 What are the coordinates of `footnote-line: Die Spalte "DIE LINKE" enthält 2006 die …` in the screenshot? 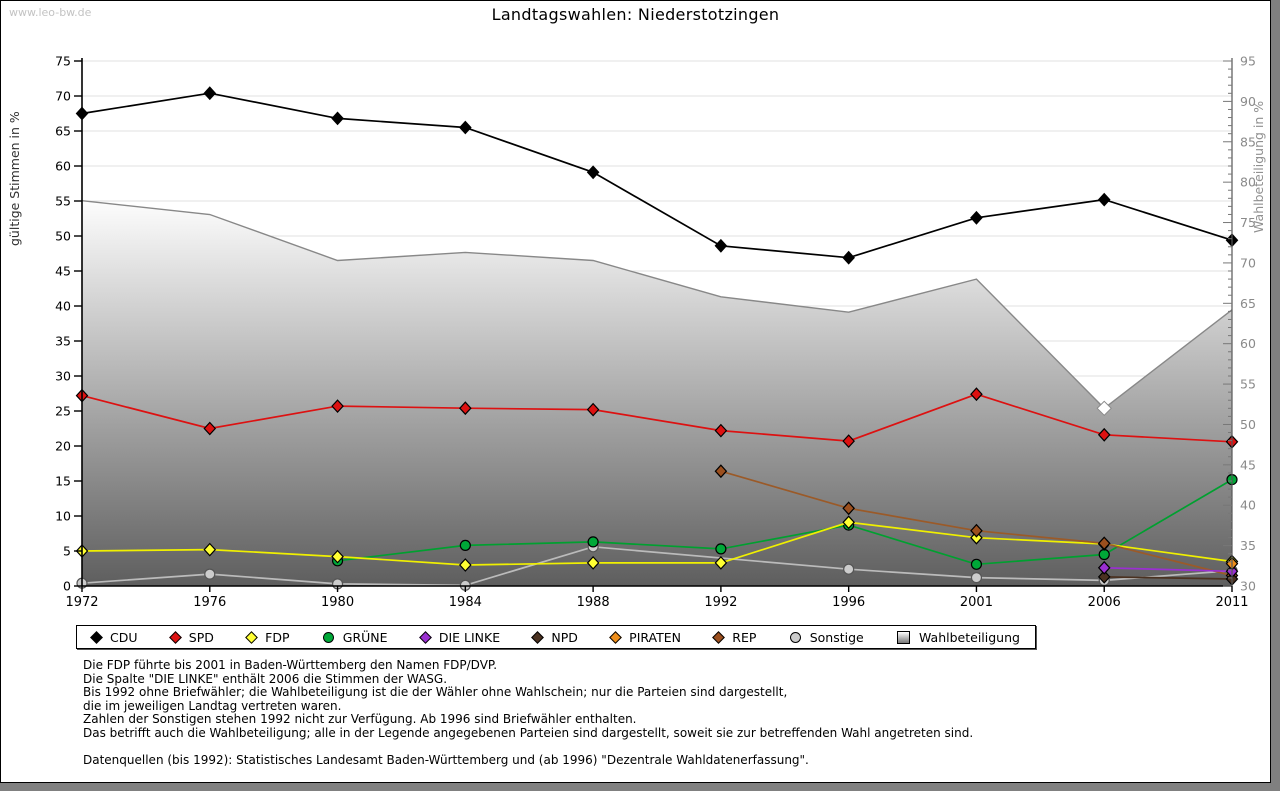 It's located at (265, 678).